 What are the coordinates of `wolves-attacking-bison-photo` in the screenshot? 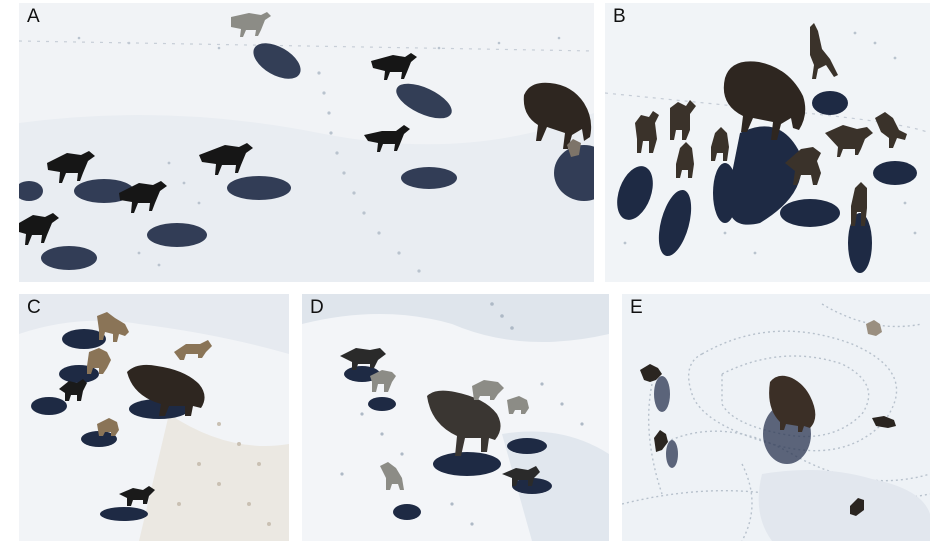 It's located at (455, 417).